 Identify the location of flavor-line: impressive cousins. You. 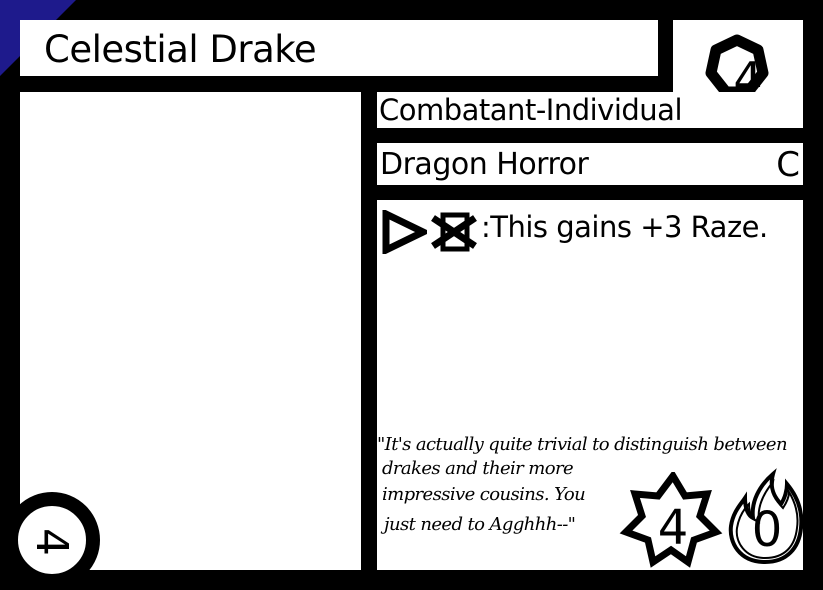
(484, 494).